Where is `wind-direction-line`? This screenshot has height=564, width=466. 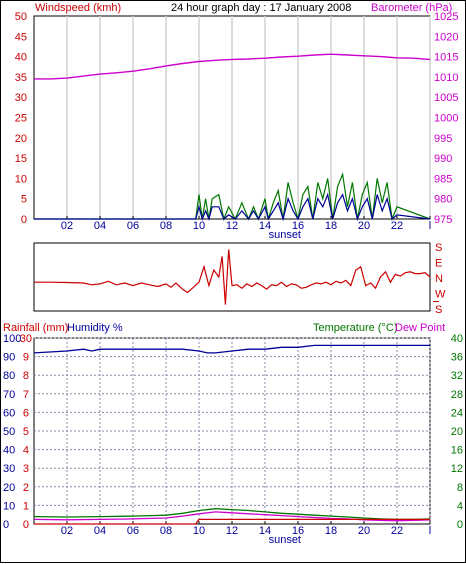 wind-direction-line is located at coordinates (232, 277).